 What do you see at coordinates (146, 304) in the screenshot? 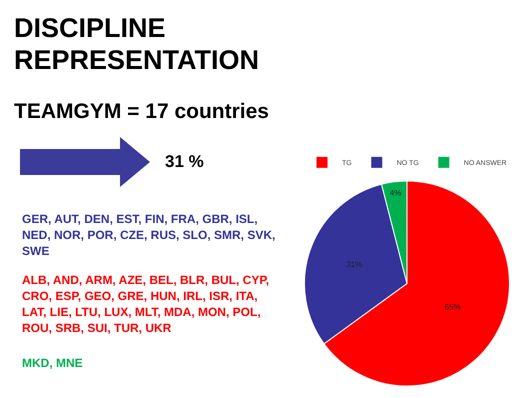
I see `text: ALB, AND, ARM, AZE, BEL, BLR, BUL, CYP, CRO, ESP, GEO, GRE, HUN, IRL, ISR, ITA, LAT, LIE, LTU, LUX, MLT, MDA, MON, POL, ROU, SRB, SUI, TUR, UKR` at bounding box center [146, 304].